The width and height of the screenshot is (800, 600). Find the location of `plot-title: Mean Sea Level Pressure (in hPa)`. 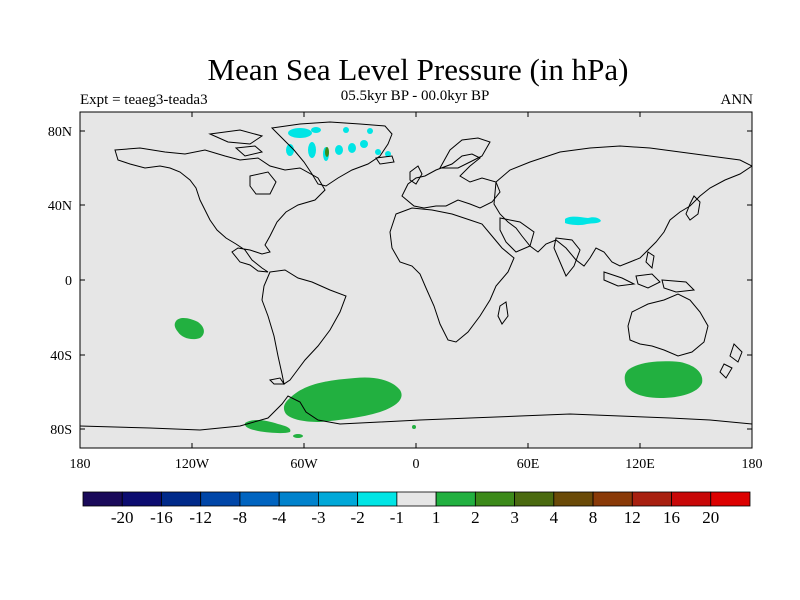

plot-title: Mean Sea Level Pressure (in hPa) is located at coordinates (418, 69).